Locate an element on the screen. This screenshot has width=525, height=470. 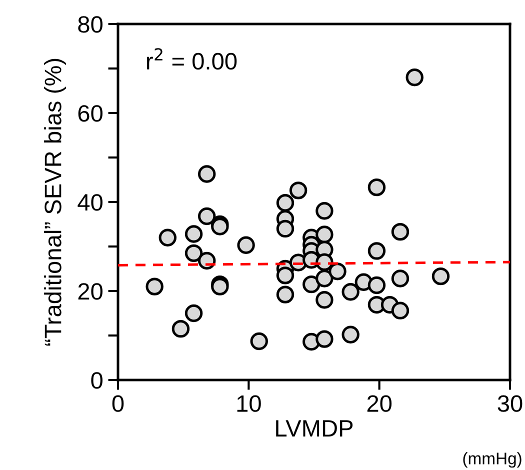
text: (mmHg) is located at coordinates (492, 460).